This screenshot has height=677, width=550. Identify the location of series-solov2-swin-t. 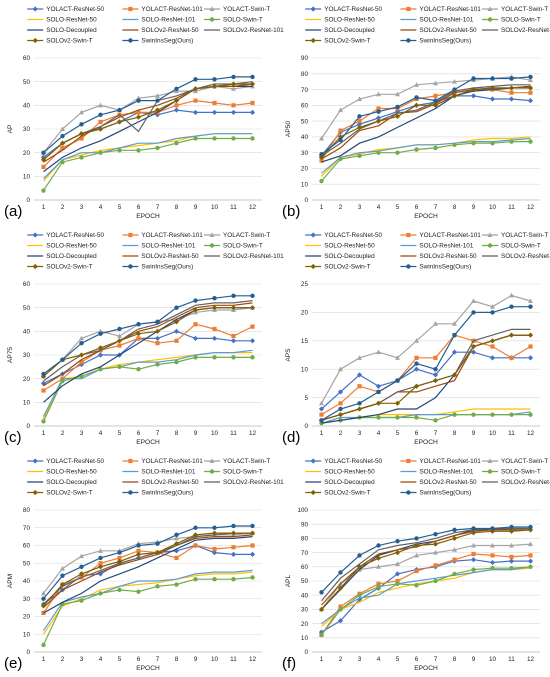
(148, 122).